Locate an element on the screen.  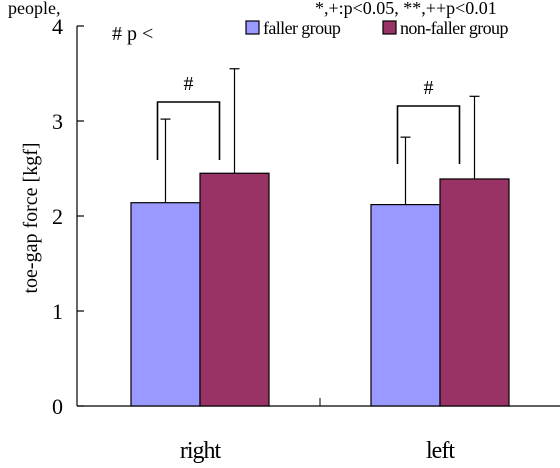
y-tick-label-4: 4 is located at coordinates (57, 26).